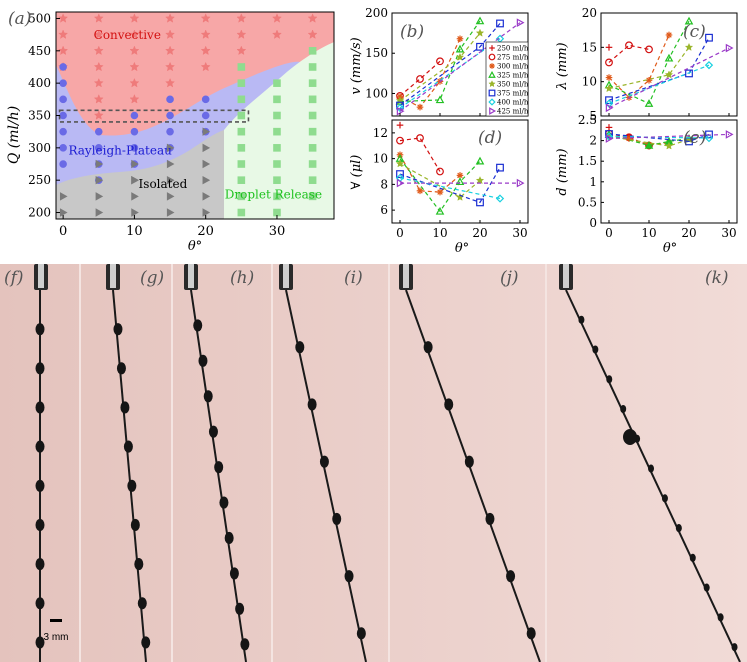 Image resolution: width=747 pixels, height=662 pixels. I want to click on legend-entry: 400 ml/h, so click(513, 103).